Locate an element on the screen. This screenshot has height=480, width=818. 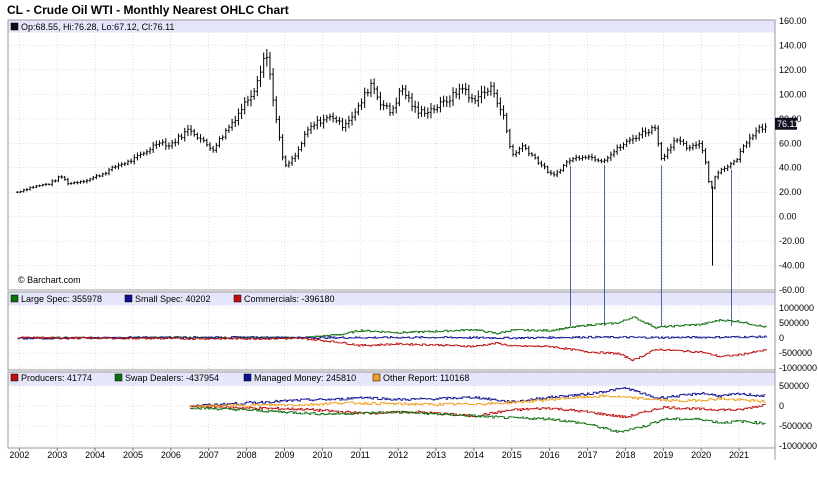
x-tick-label: 2006 is located at coordinates (171, 455).